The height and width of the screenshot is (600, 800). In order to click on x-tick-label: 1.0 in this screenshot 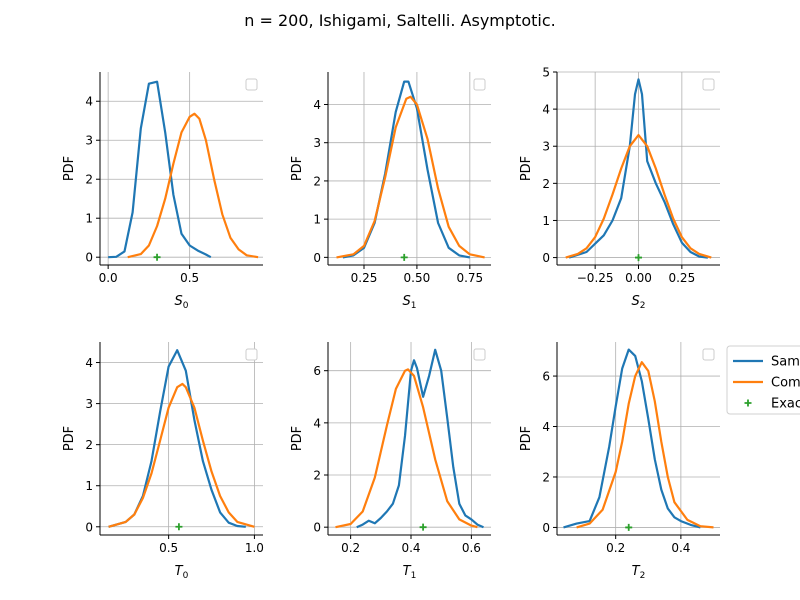, I will do `click(254, 548)`.